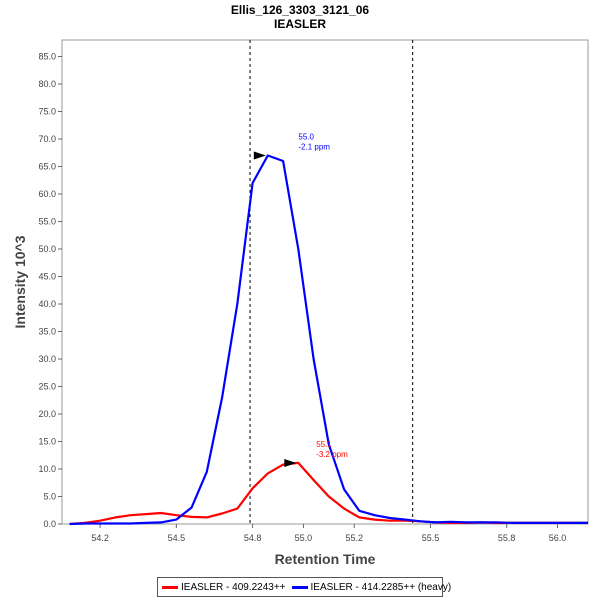  I want to click on y-tick-label: 30.0, so click(47, 359).